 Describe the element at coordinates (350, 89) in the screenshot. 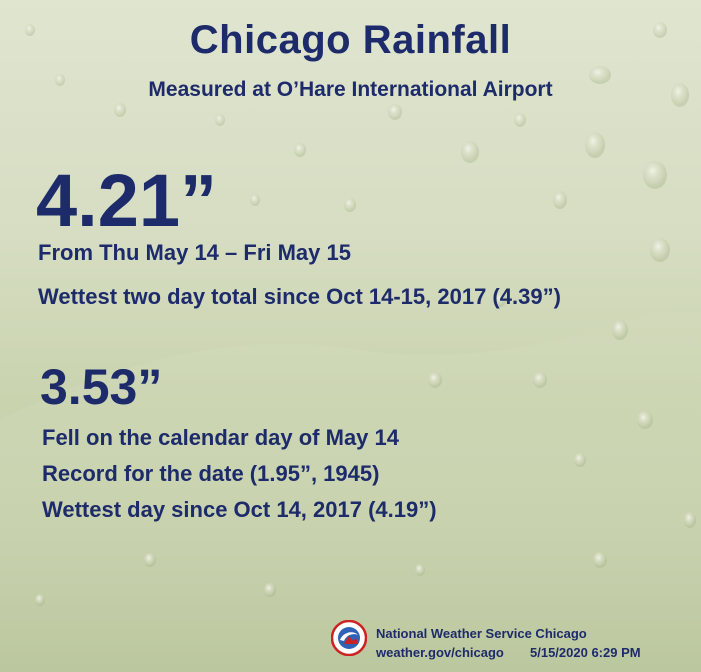

I see `page-subtitle: Measured at O’Hare International Airport` at that location.